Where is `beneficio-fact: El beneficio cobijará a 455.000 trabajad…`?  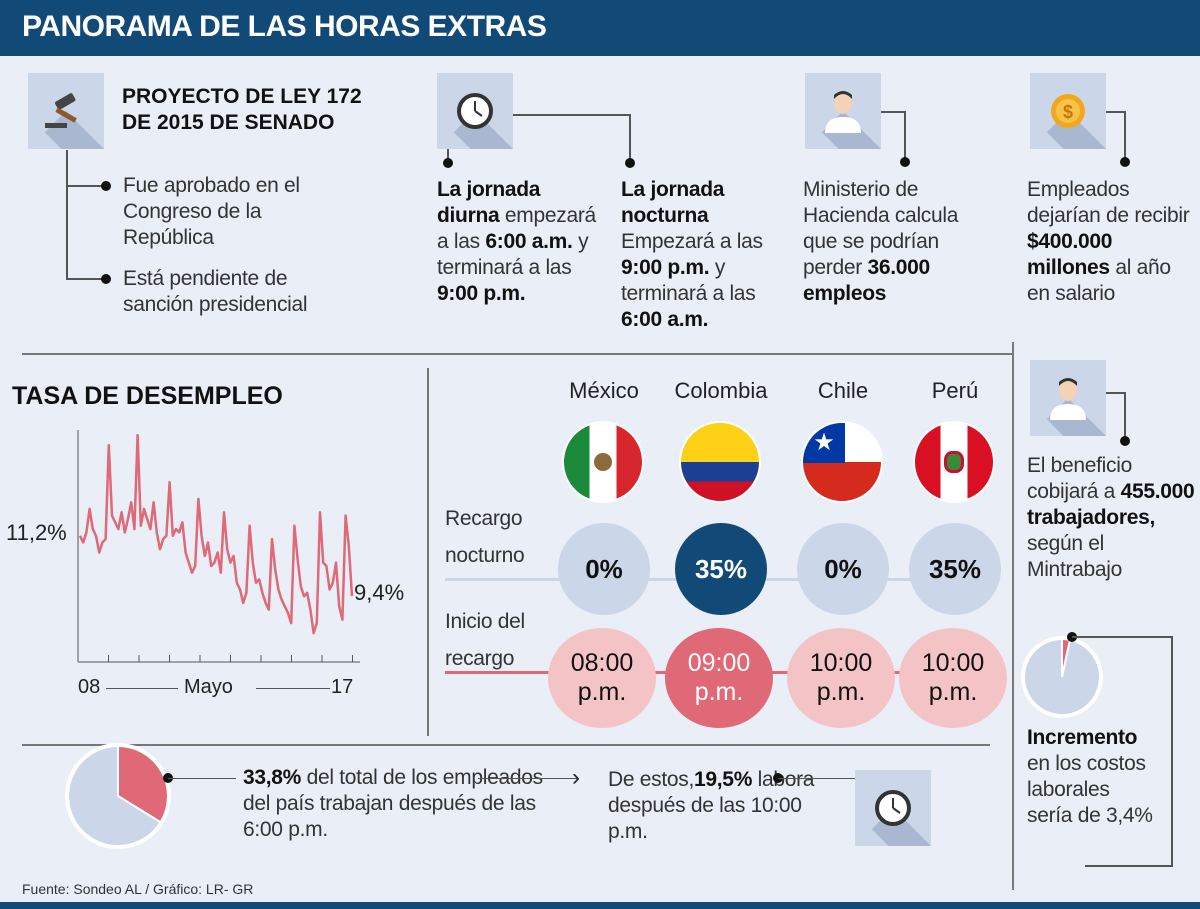 beneficio-fact: El beneficio cobijará a 455.000 trabajad… is located at coordinates (1111, 517).